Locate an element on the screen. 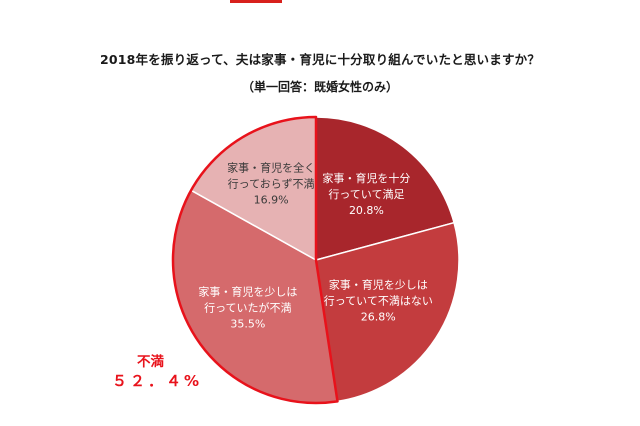  slice-3-percent: 35.5% is located at coordinates (247, 323).